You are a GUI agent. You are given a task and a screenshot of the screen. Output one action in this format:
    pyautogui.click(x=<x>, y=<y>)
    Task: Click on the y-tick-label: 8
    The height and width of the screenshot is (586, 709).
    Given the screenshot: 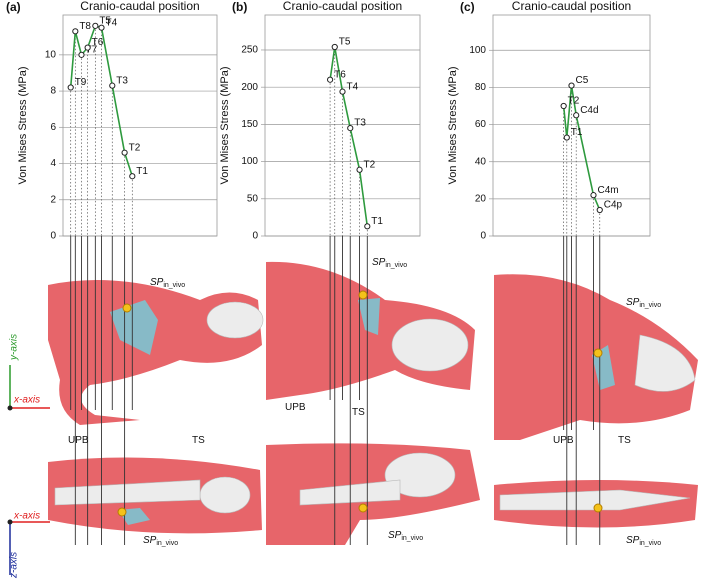 What is the action you would take?
    pyautogui.click(x=53, y=91)
    